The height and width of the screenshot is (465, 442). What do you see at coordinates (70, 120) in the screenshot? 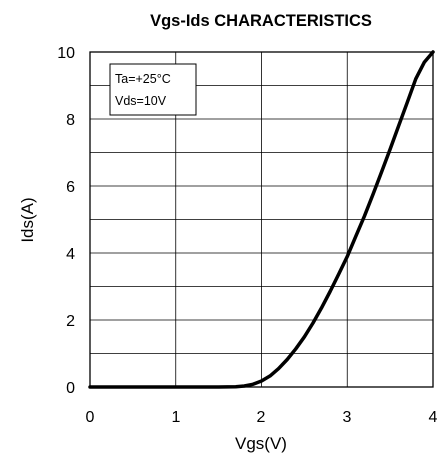
I see `y-tick-label: 8` at bounding box center [70, 120].